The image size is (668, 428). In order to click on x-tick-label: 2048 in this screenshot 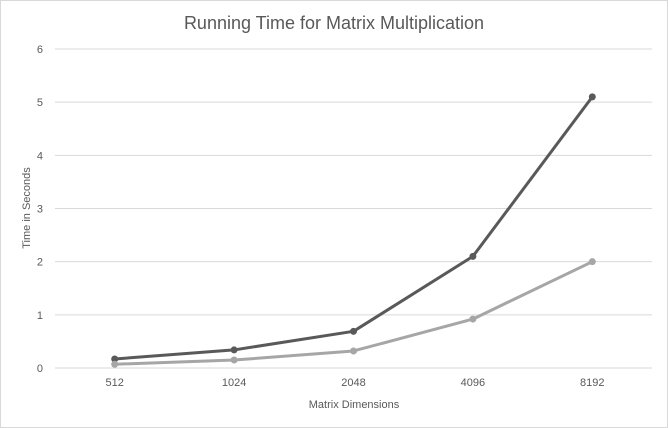, I will do `click(353, 383)`.